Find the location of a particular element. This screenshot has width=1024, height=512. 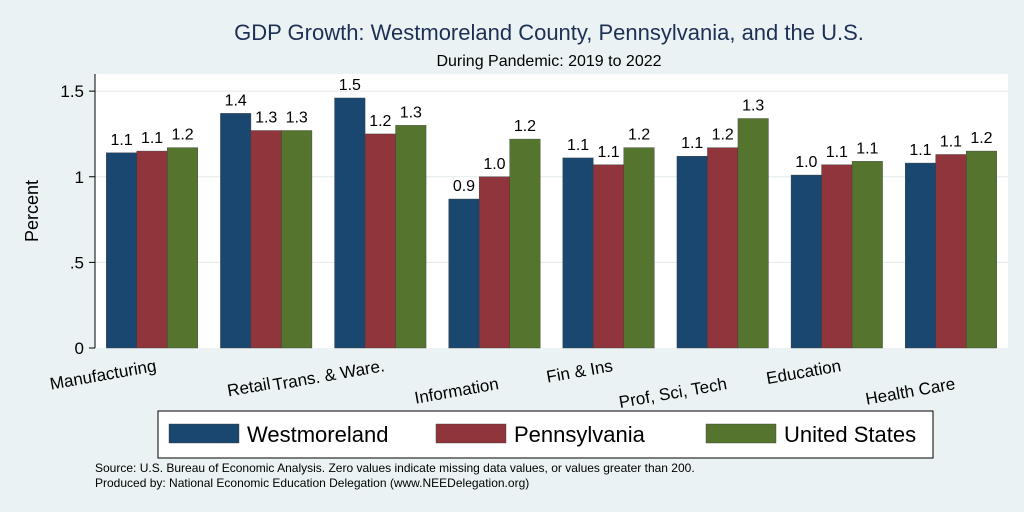

legend-box is located at coordinates (545, 434).